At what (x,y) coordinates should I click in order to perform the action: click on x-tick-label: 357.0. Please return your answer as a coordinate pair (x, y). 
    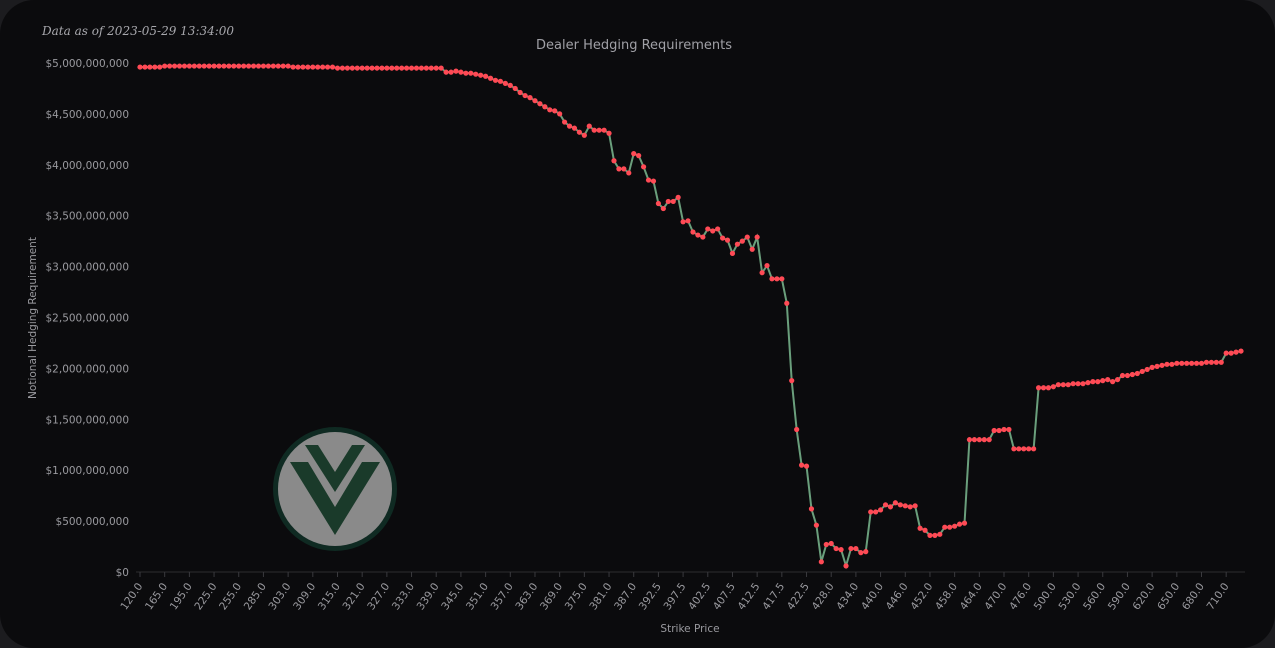
    Looking at the image, I should click on (502, 597).